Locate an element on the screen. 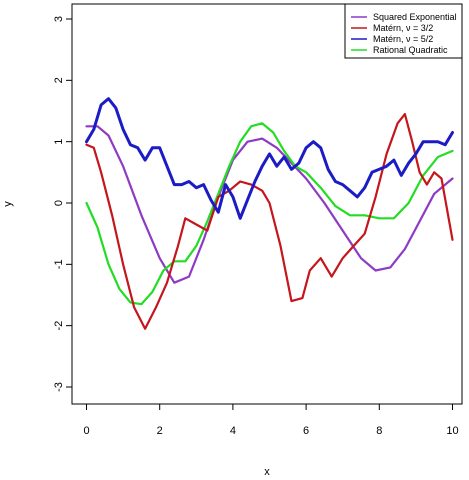 This screenshot has width=469, height=480. x-tick-label: 0 is located at coordinates (86, 431).